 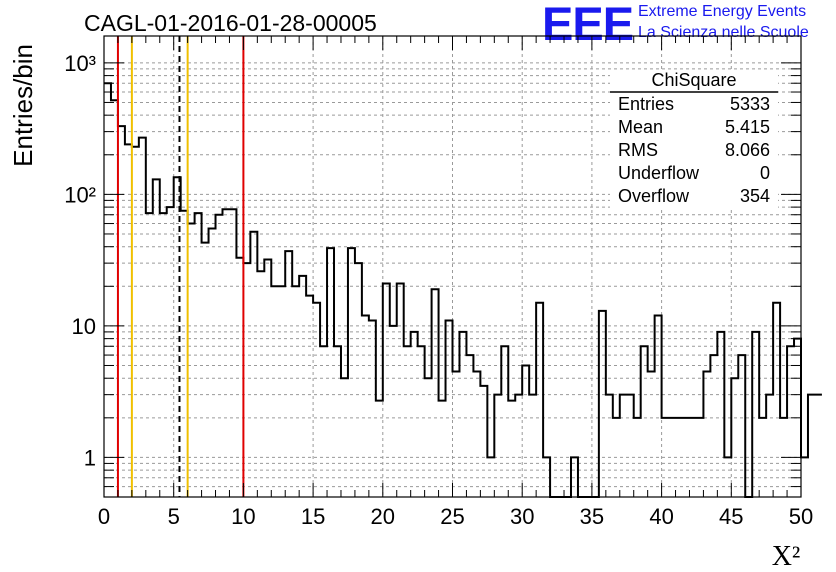 I want to click on x-tick-label: 5, so click(x=174, y=516).